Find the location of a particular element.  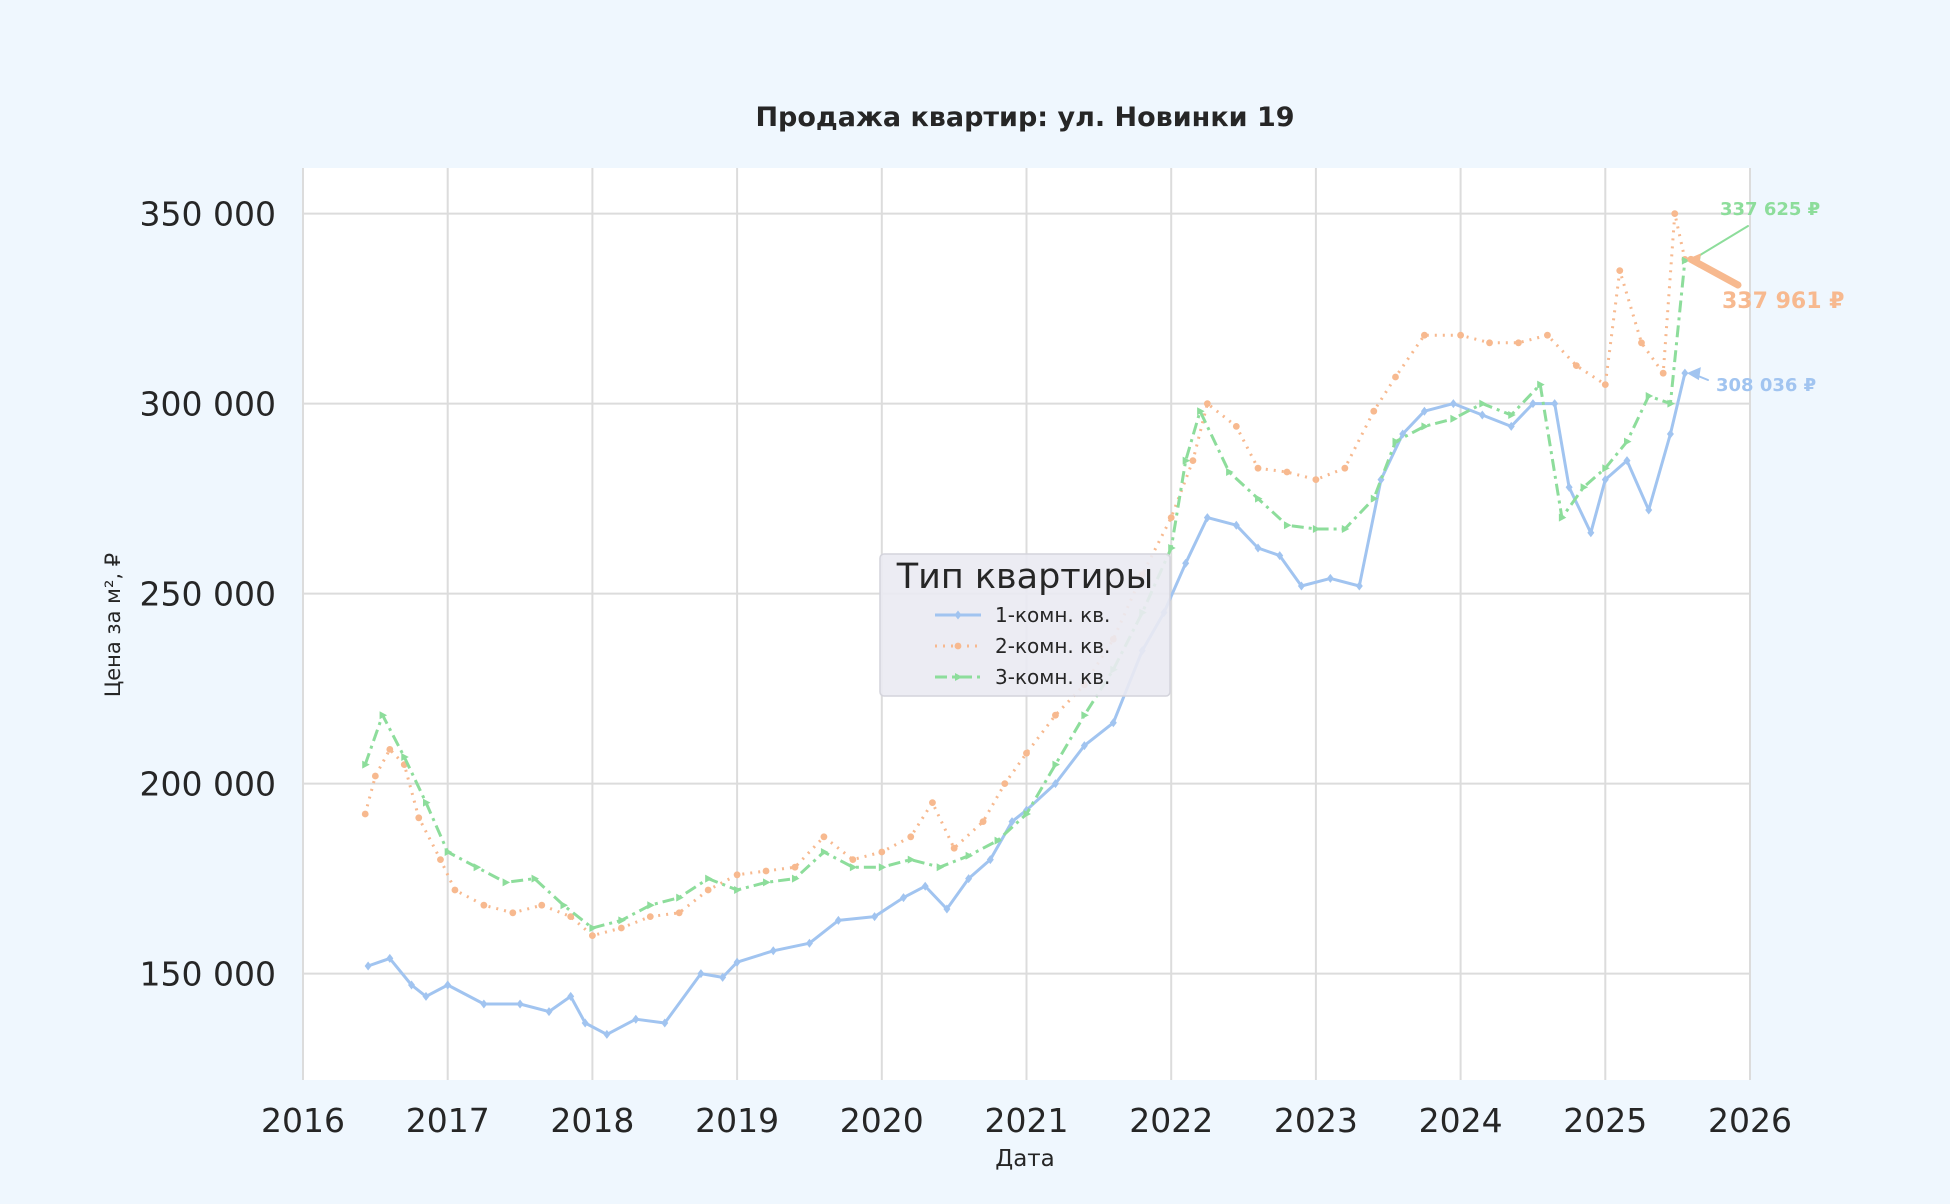

y-tick-label: 350 000 is located at coordinates (208, 214).